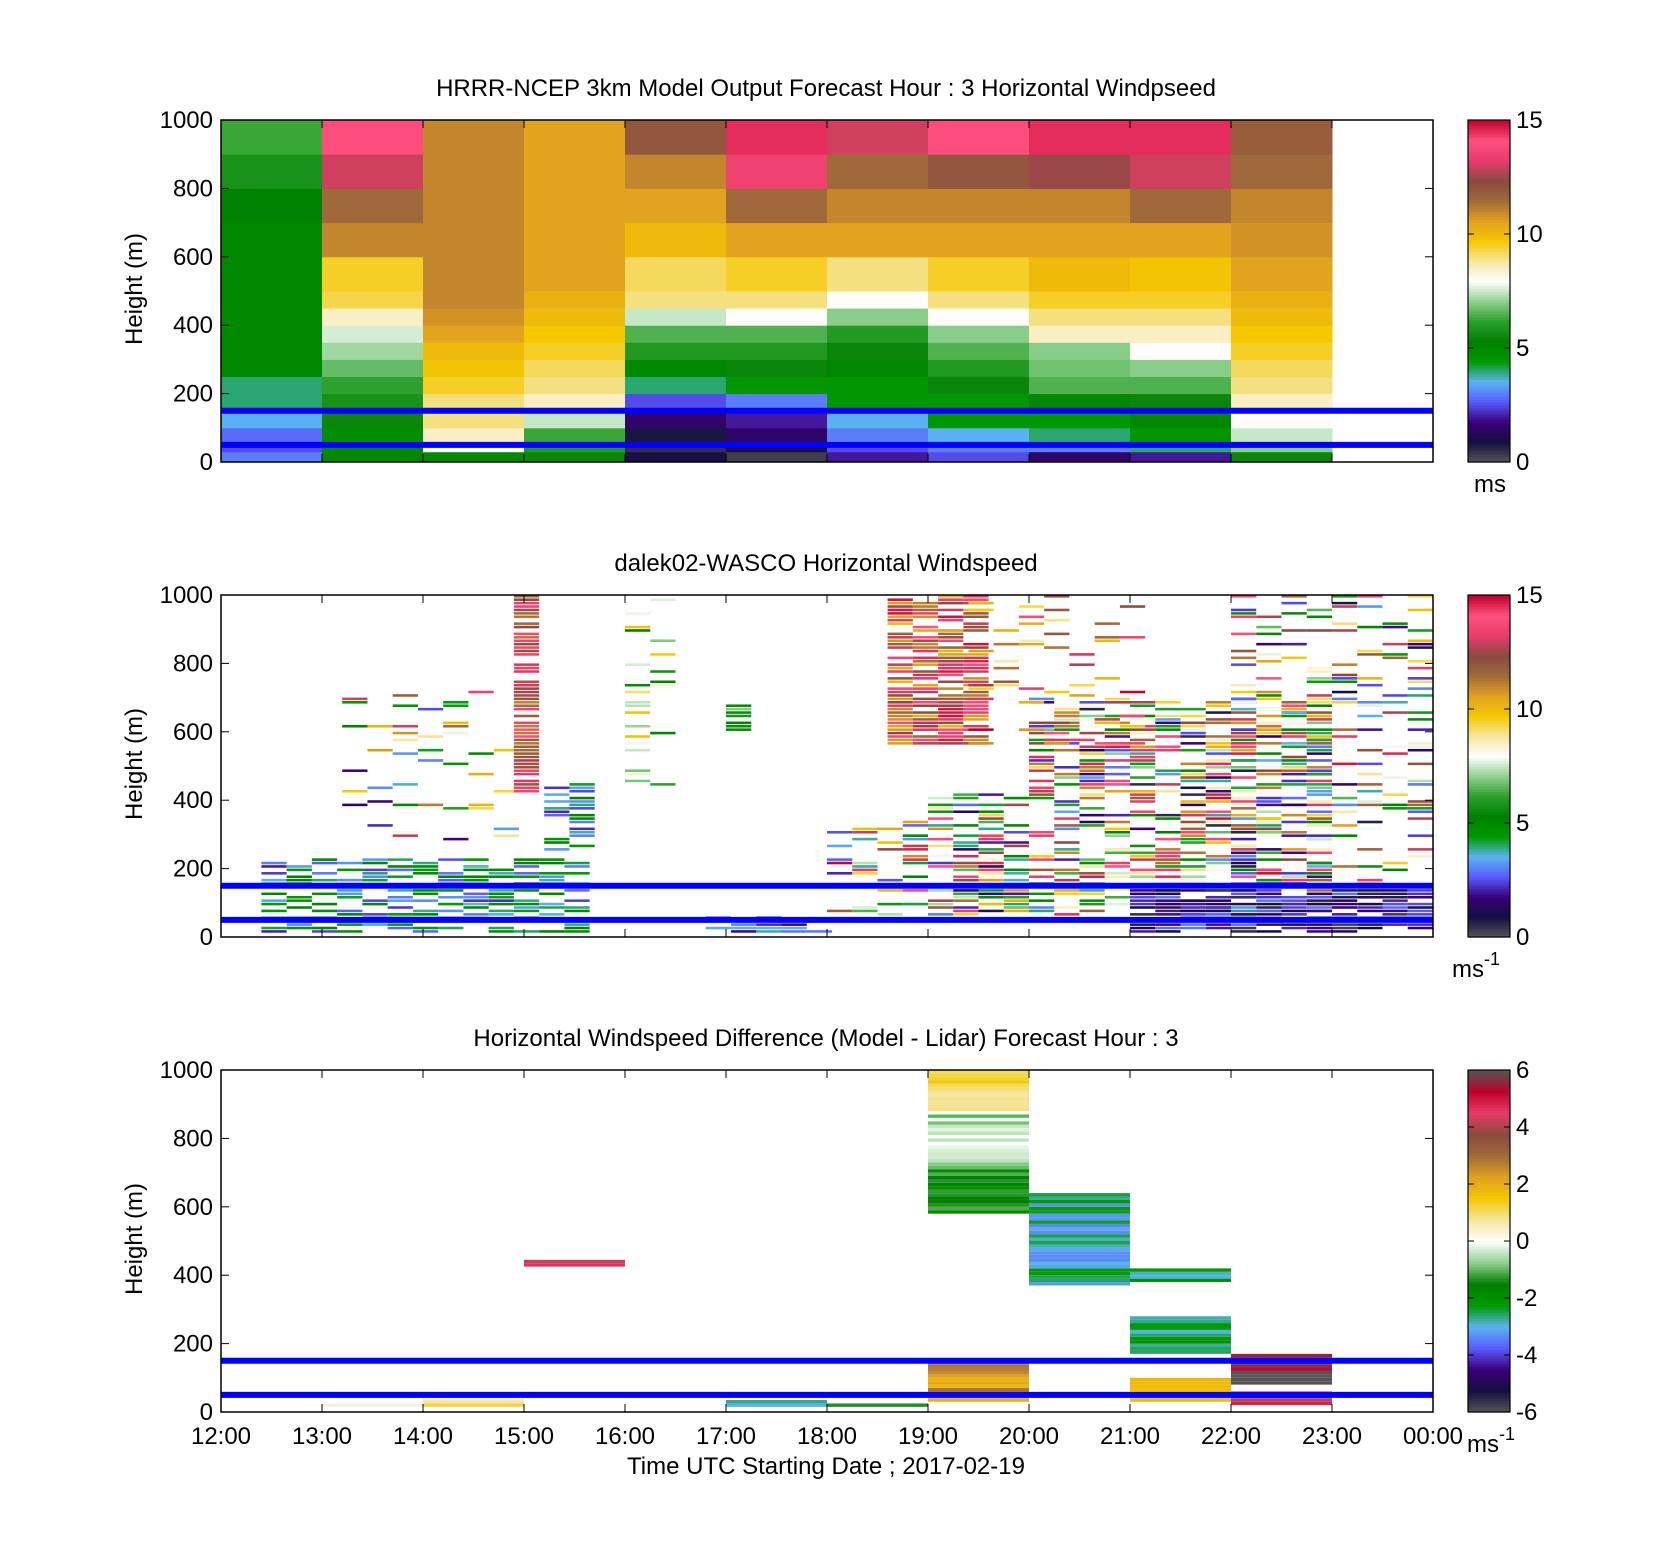 The height and width of the screenshot is (1561, 1680). What do you see at coordinates (826, 1466) in the screenshot?
I see `x-axis-label: Time UTC Starting Date ; 2017-02-19` at bounding box center [826, 1466].